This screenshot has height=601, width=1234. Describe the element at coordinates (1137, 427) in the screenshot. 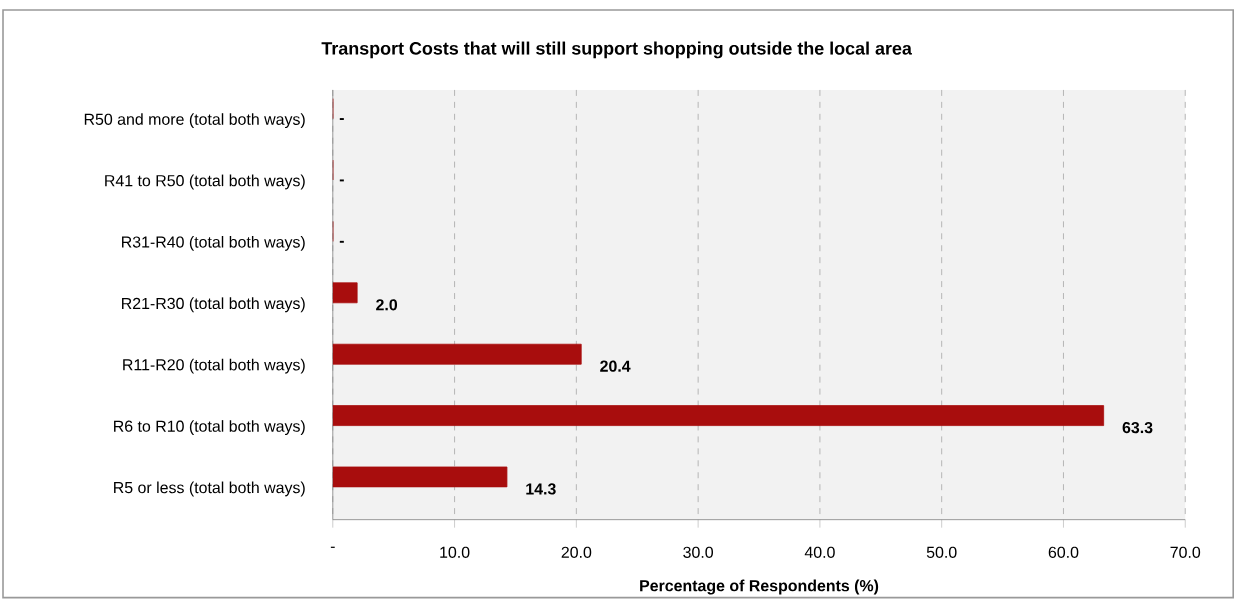

I see `data-label: 63.3` at that location.